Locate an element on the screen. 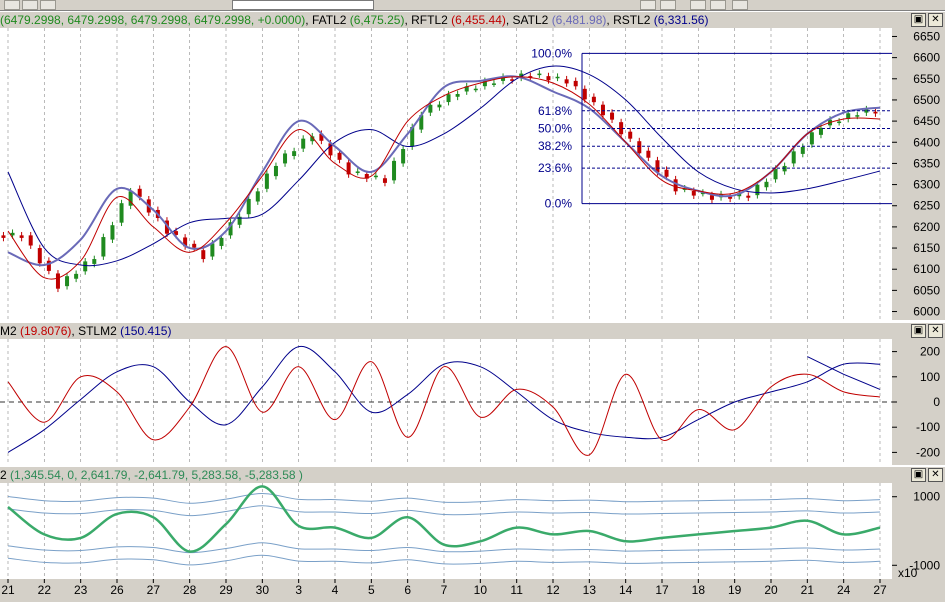  toolbar-combo is located at coordinates (303, 5).